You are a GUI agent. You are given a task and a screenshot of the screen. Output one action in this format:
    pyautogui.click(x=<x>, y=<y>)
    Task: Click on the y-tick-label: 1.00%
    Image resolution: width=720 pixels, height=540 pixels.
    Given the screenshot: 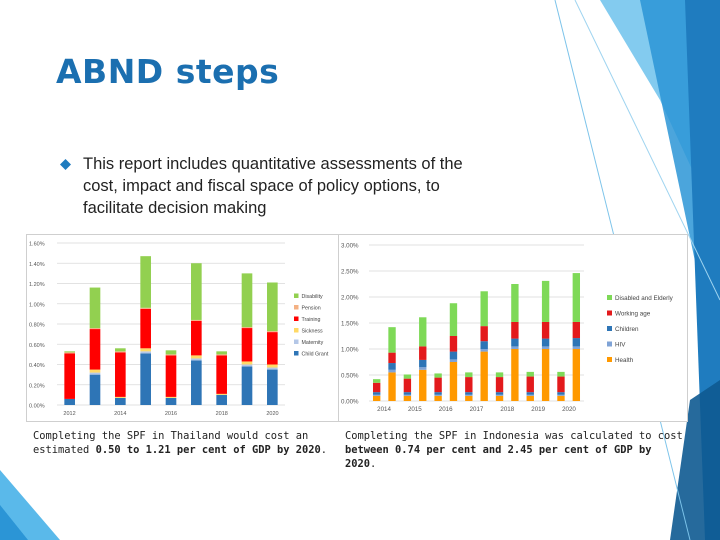 What is the action you would take?
    pyautogui.click(x=37, y=305)
    